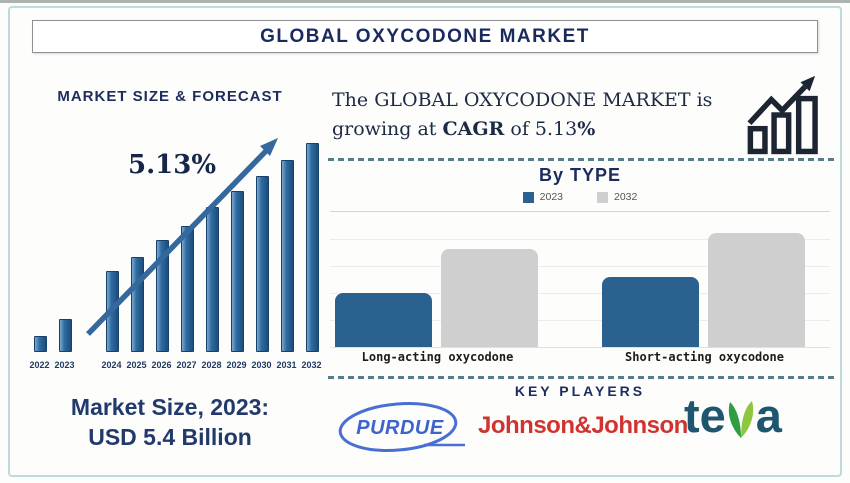 The height and width of the screenshot is (483, 850). What do you see at coordinates (522, 100) in the screenshot?
I see `growth-line1: The GLOBAL OXYCODONE MARKET is` at bounding box center [522, 100].